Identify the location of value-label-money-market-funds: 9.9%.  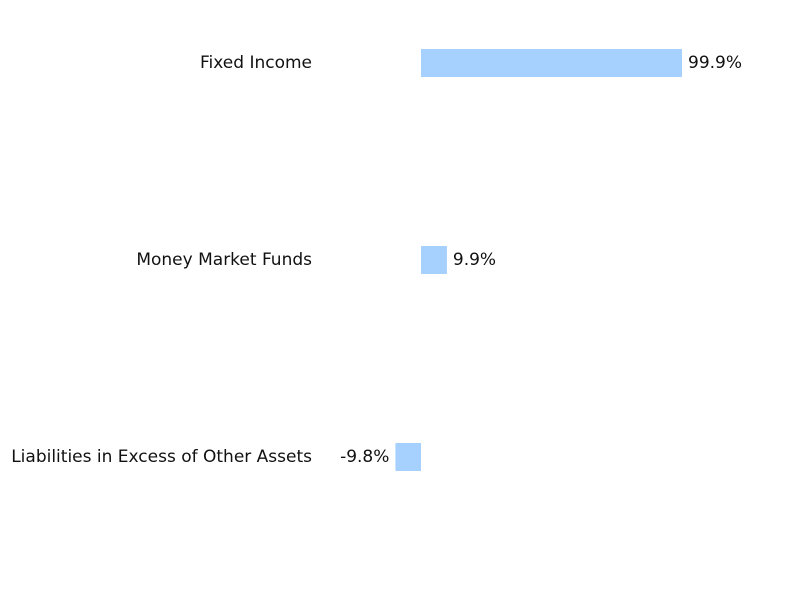
(474, 260).